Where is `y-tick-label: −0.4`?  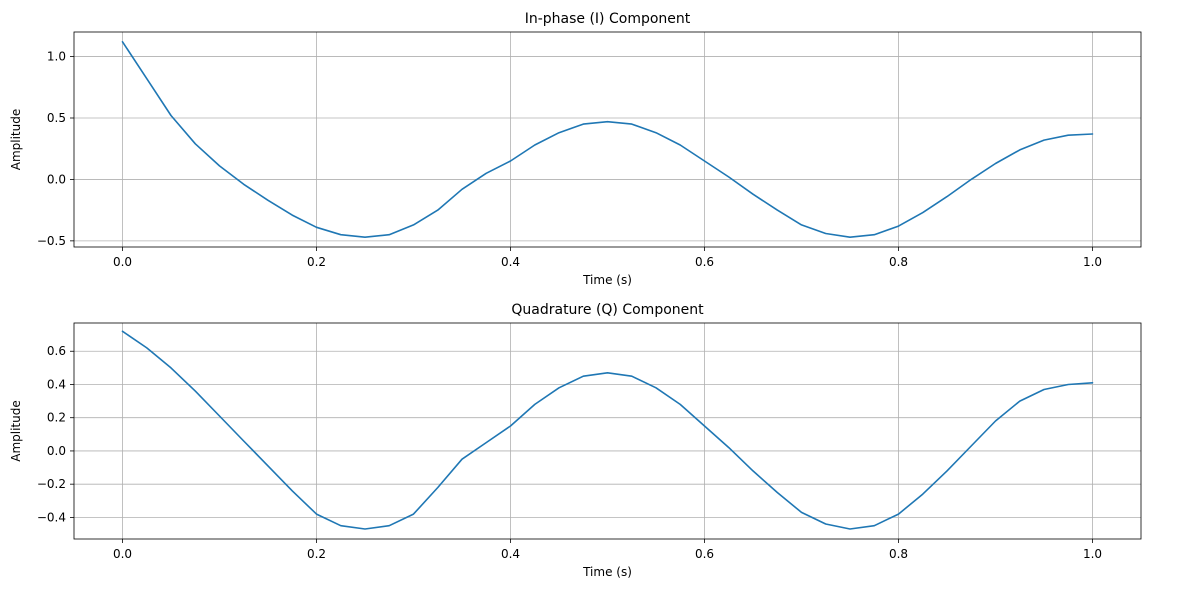
y-tick-label: −0.4 is located at coordinates (51, 517).